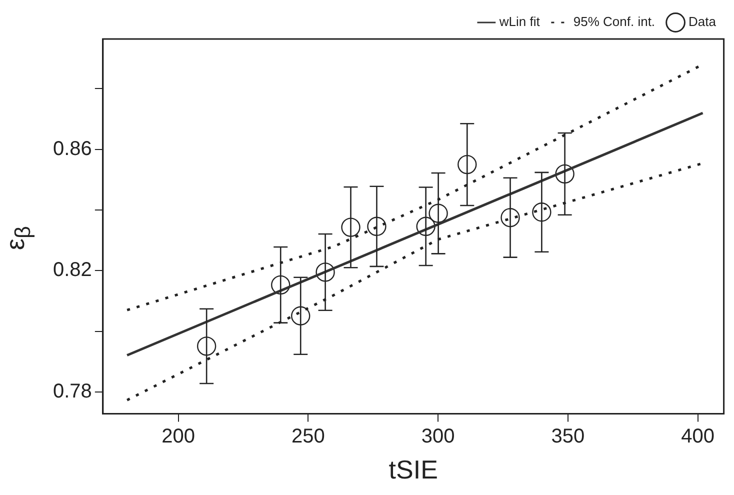 The image size is (734, 495). What do you see at coordinates (72, 149) in the screenshot?
I see `y-tick-label: 0.86` at bounding box center [72, 149].